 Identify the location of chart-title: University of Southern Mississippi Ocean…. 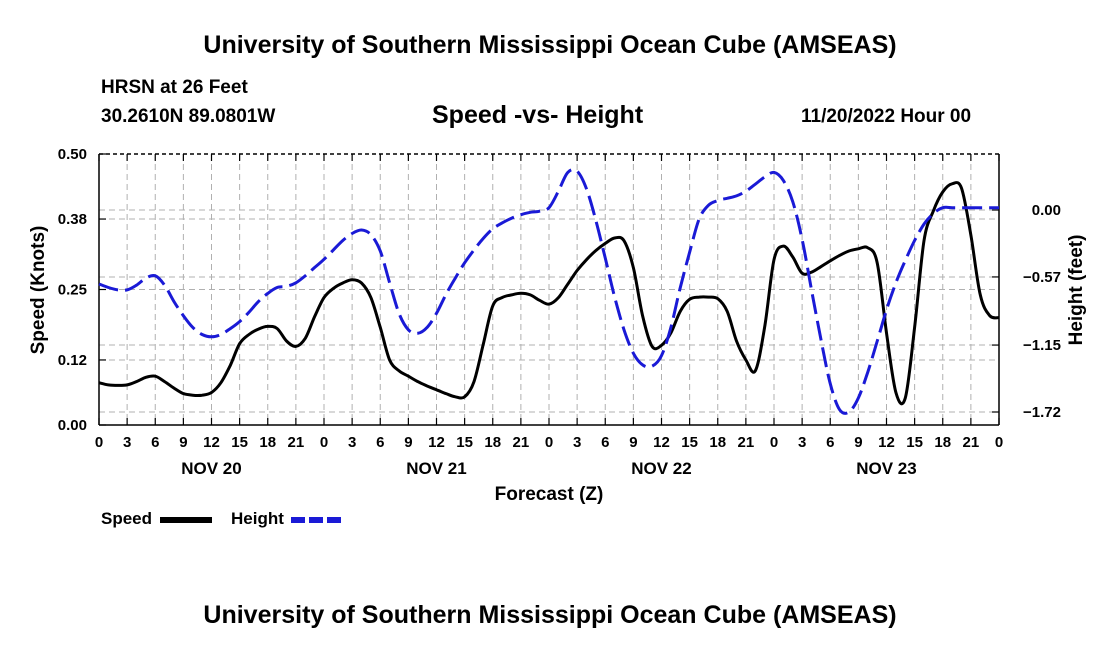
(550, 45).